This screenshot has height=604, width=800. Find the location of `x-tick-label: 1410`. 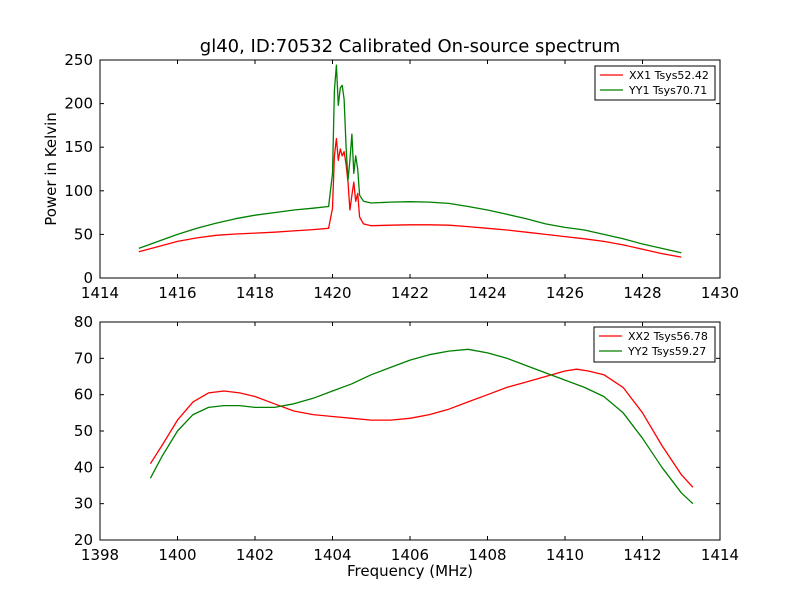

x-tick-label: 1410 is located at coordinates (565, 555).